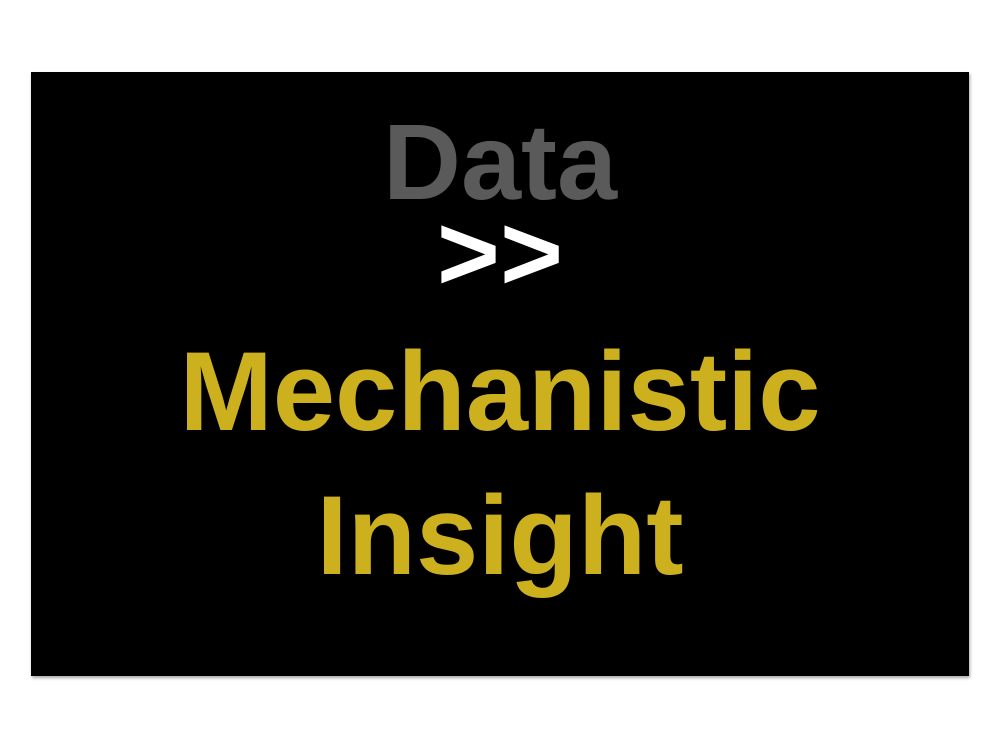 The image size is (1000, 750). Describe the element at coordinates (500, 391) in the screenshot. I see `heading-mechanistic: Mechanistic` at that location.